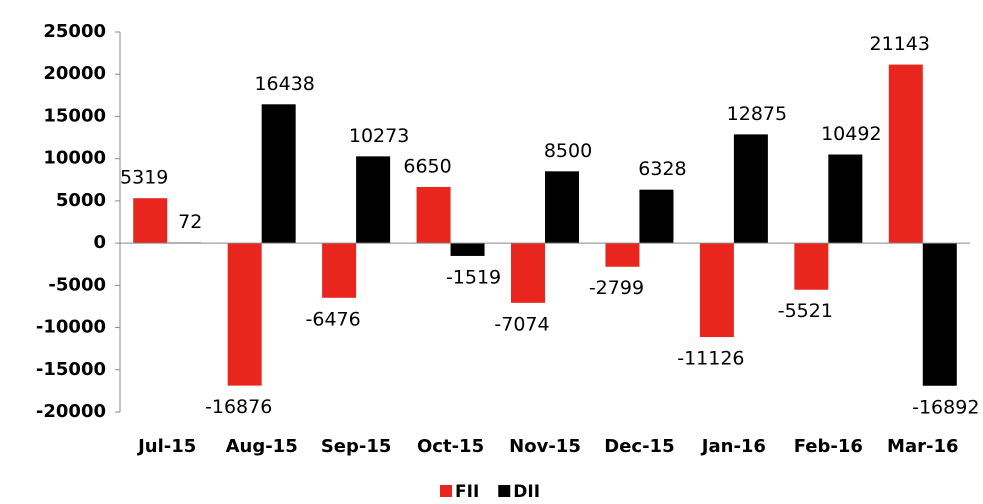  What do you see at coordinates (662, 169) in the screenshot?
I see `value-label: 6328` at bounding box center [662, 169].